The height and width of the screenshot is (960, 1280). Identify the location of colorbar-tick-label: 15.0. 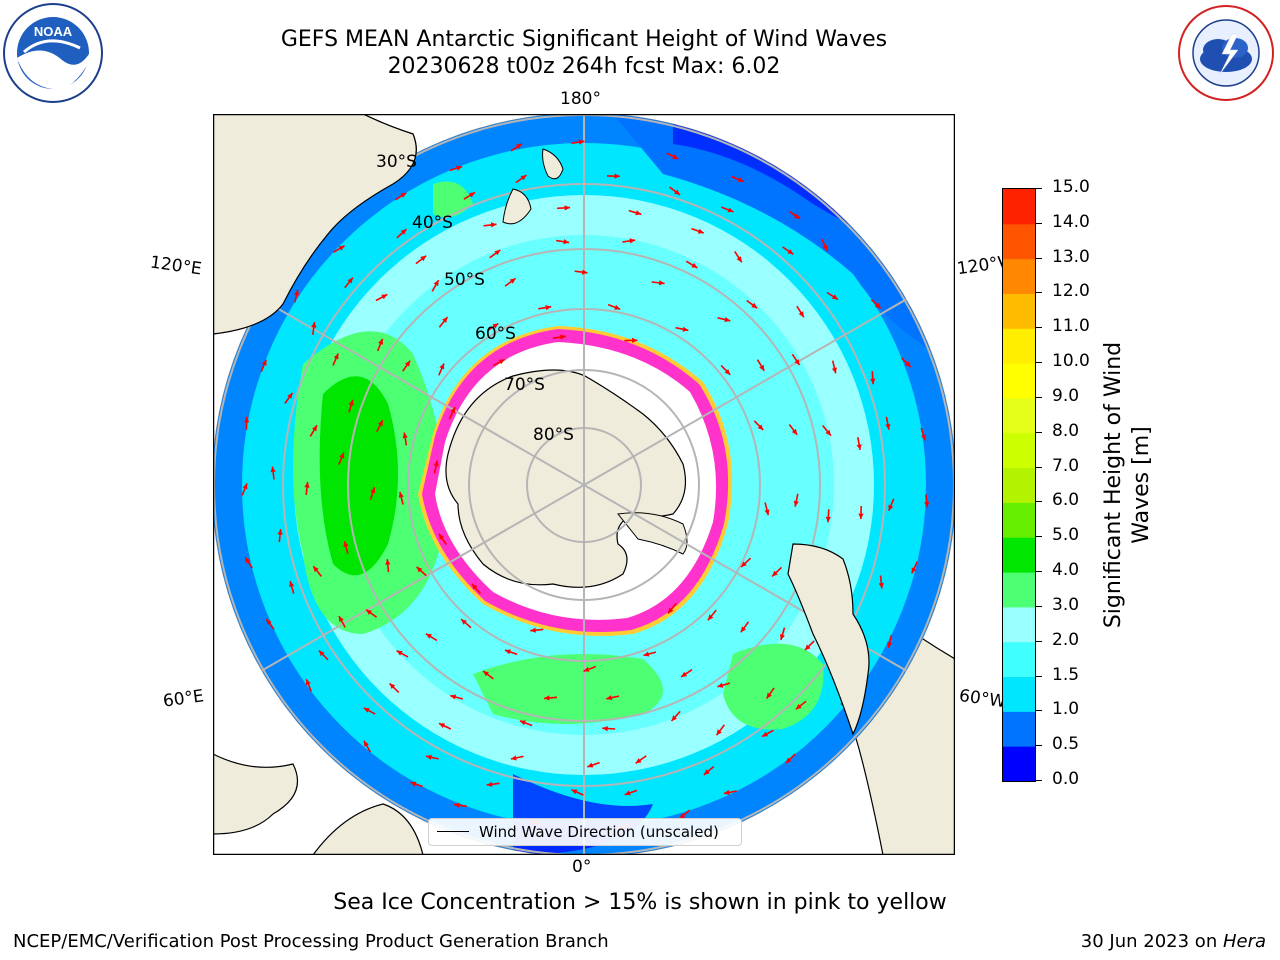
(1071, 187).